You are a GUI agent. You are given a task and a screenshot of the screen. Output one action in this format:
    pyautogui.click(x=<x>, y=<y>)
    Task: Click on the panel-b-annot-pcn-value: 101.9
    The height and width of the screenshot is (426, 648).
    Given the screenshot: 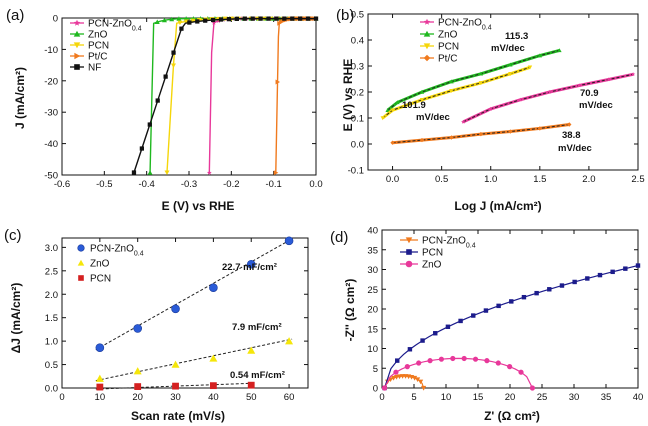 What is the action you would take?
    pyautogui.click(x=414, y=105)
    